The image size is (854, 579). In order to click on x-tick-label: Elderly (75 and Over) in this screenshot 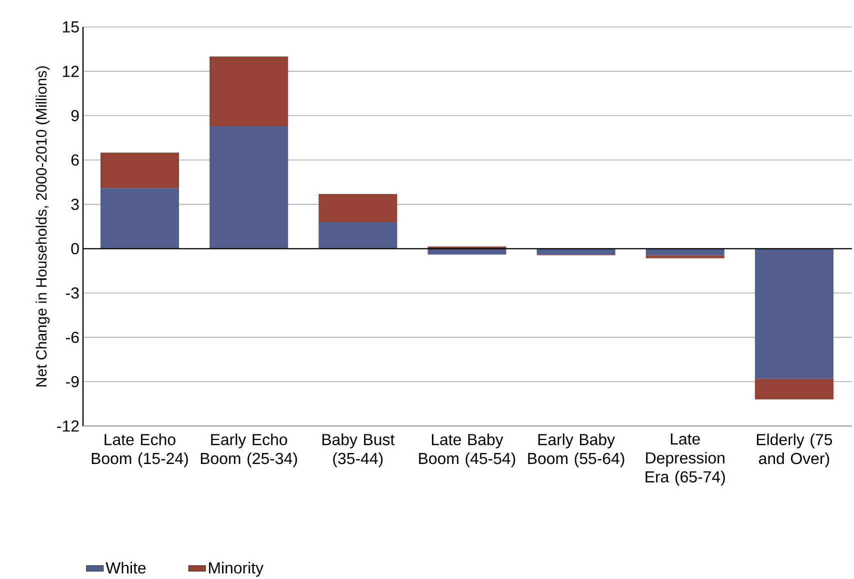, I will do `click(794, 451)`.